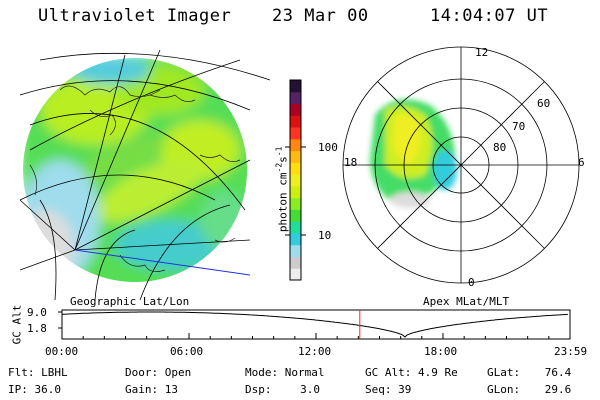 The image size is (600, 400). I want to click on info-seq-value: 39, so click(405, 389).